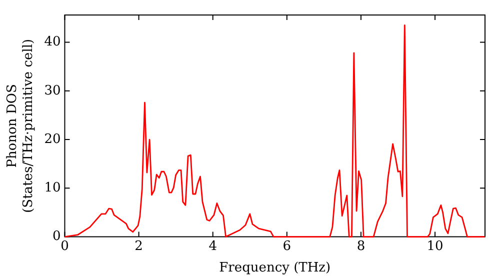 The width and height of the screenshot is (500, 280). I want to click on y-tick-label: 40, so click(52, 42).